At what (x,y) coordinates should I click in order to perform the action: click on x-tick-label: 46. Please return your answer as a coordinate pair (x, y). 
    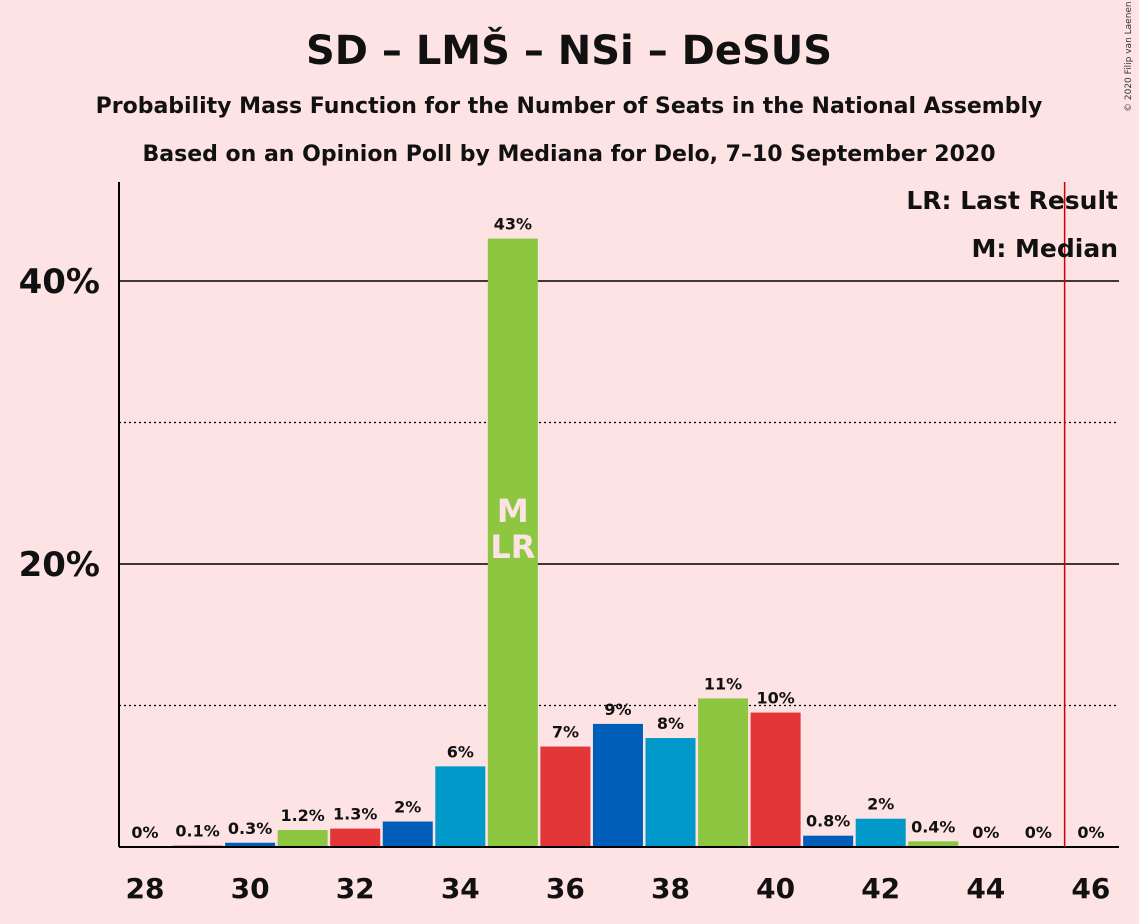
    Looking at the image, I should click on (1090, 888).